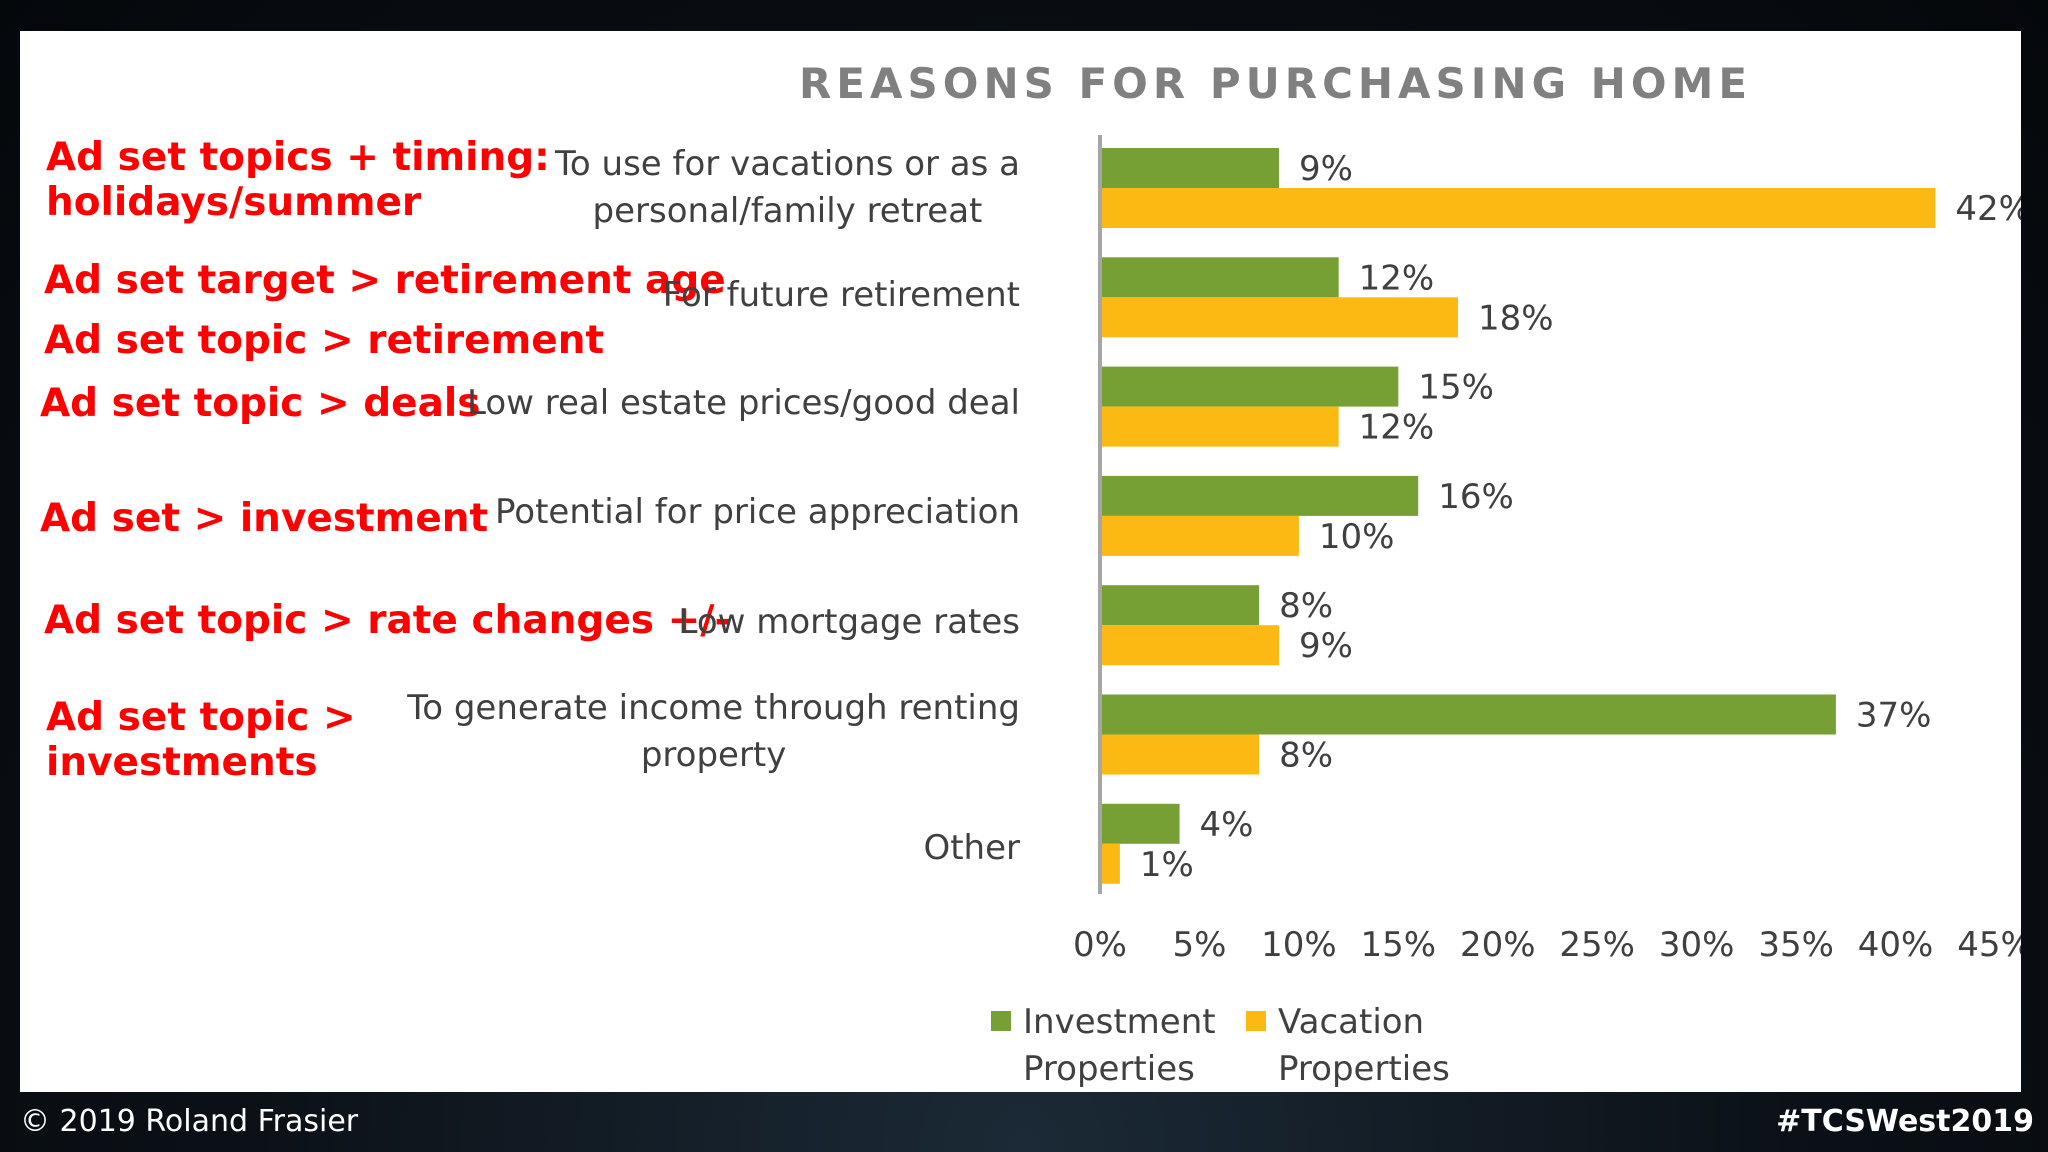 Image resolution: width=2048 pixels, height=1152 pixels. Describe the element at coordinates (1306, 606) in the screenshot. I see `data-label-investment-4: 8%` at that location.